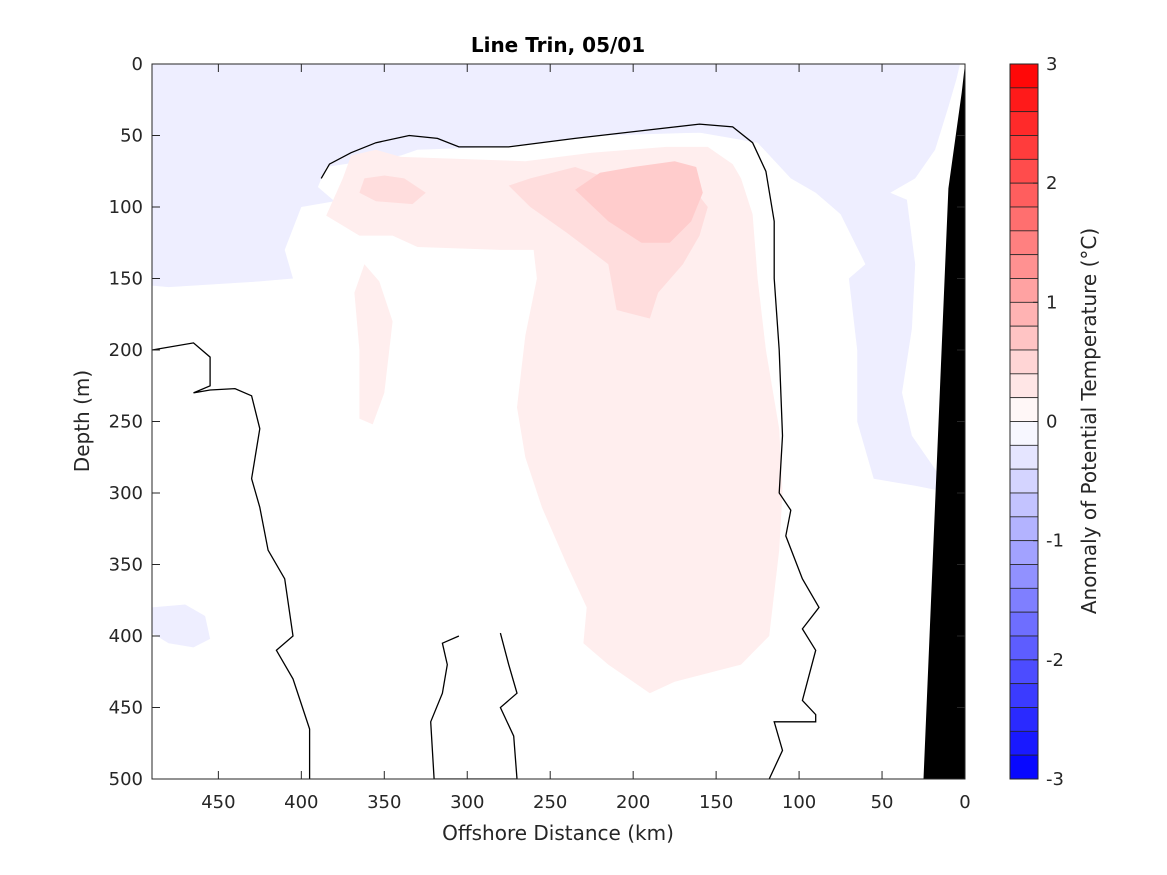 The image size is (1167, 875). What do you see at coordinates (558, 833) in the screenshot?
I see `x-axis-label: Offshore Distance (km)` at bounding box center [558, 833].